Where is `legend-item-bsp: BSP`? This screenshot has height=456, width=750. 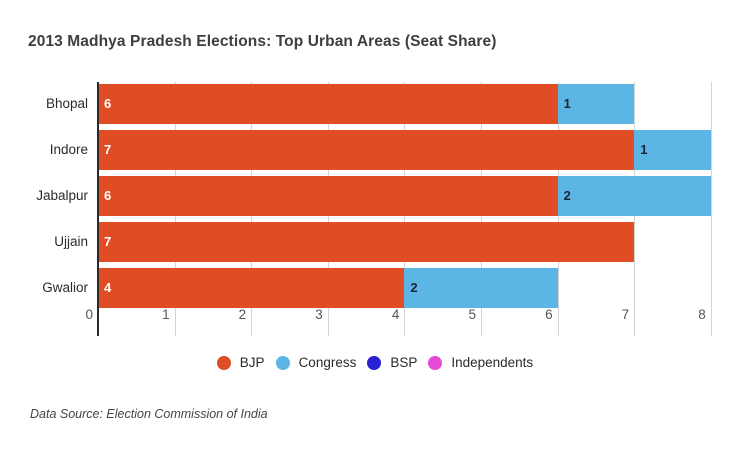 legend-item-bsp: BSP is located at coordinates (392, 362).